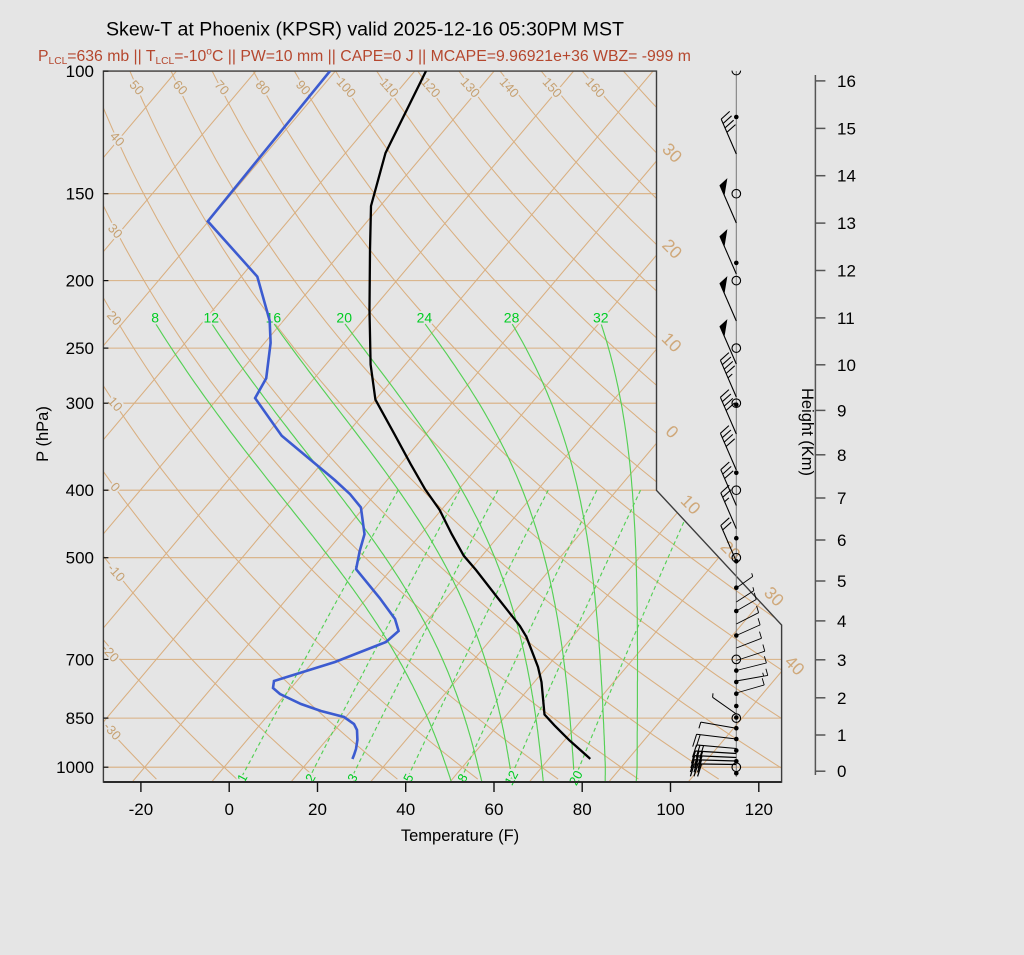  What do you see at coordinates (405, 809) in the screenshot?
I see `svg-text: 40` at bounding box center [405, 809].